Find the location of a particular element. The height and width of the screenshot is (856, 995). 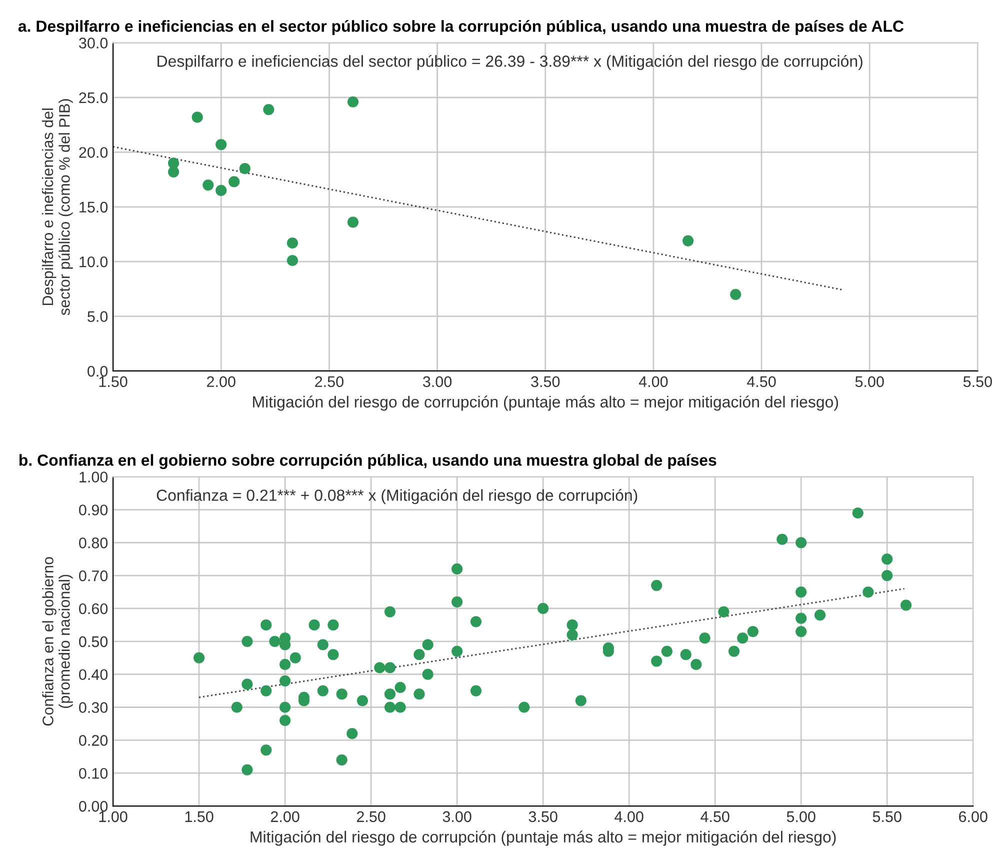

y-tick-label: 0.60 is located at coordinates (93, 608).